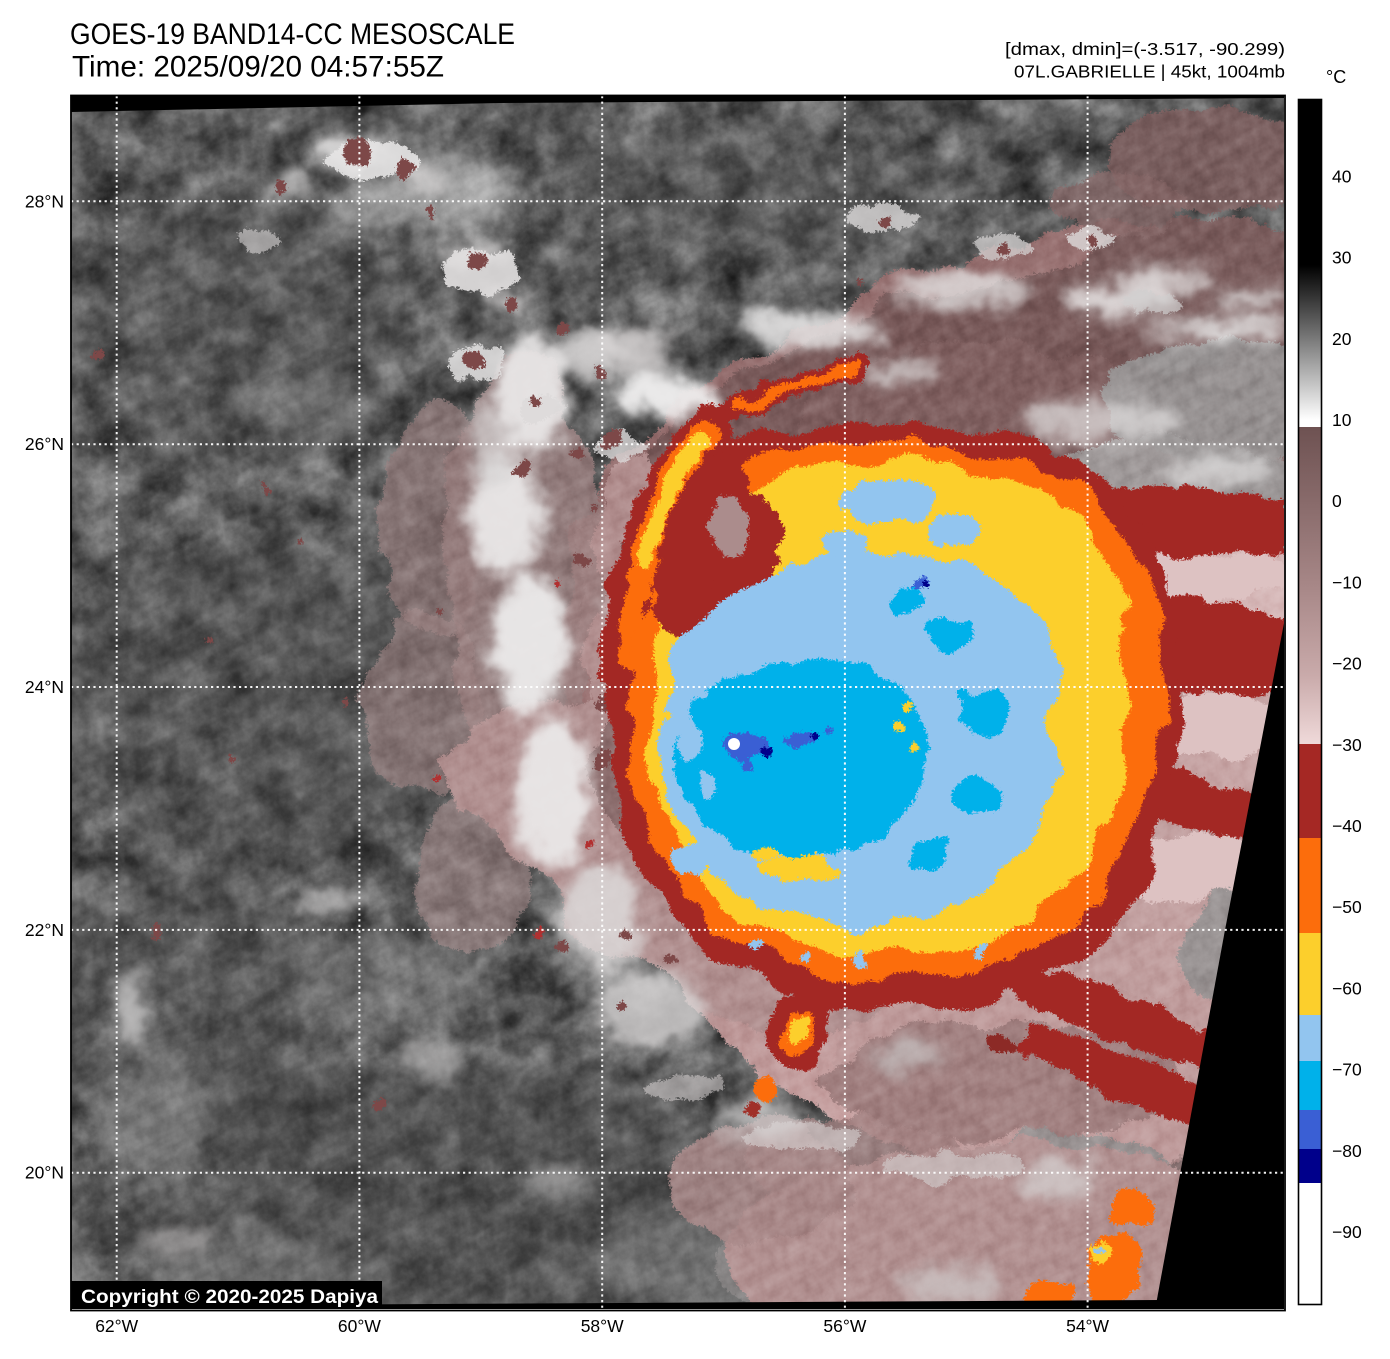 This screenshot has height=1359, width=1390. Describe the element at coordinates (1342, 339) in the screenshot. I see `svg-text: 20` at that location.